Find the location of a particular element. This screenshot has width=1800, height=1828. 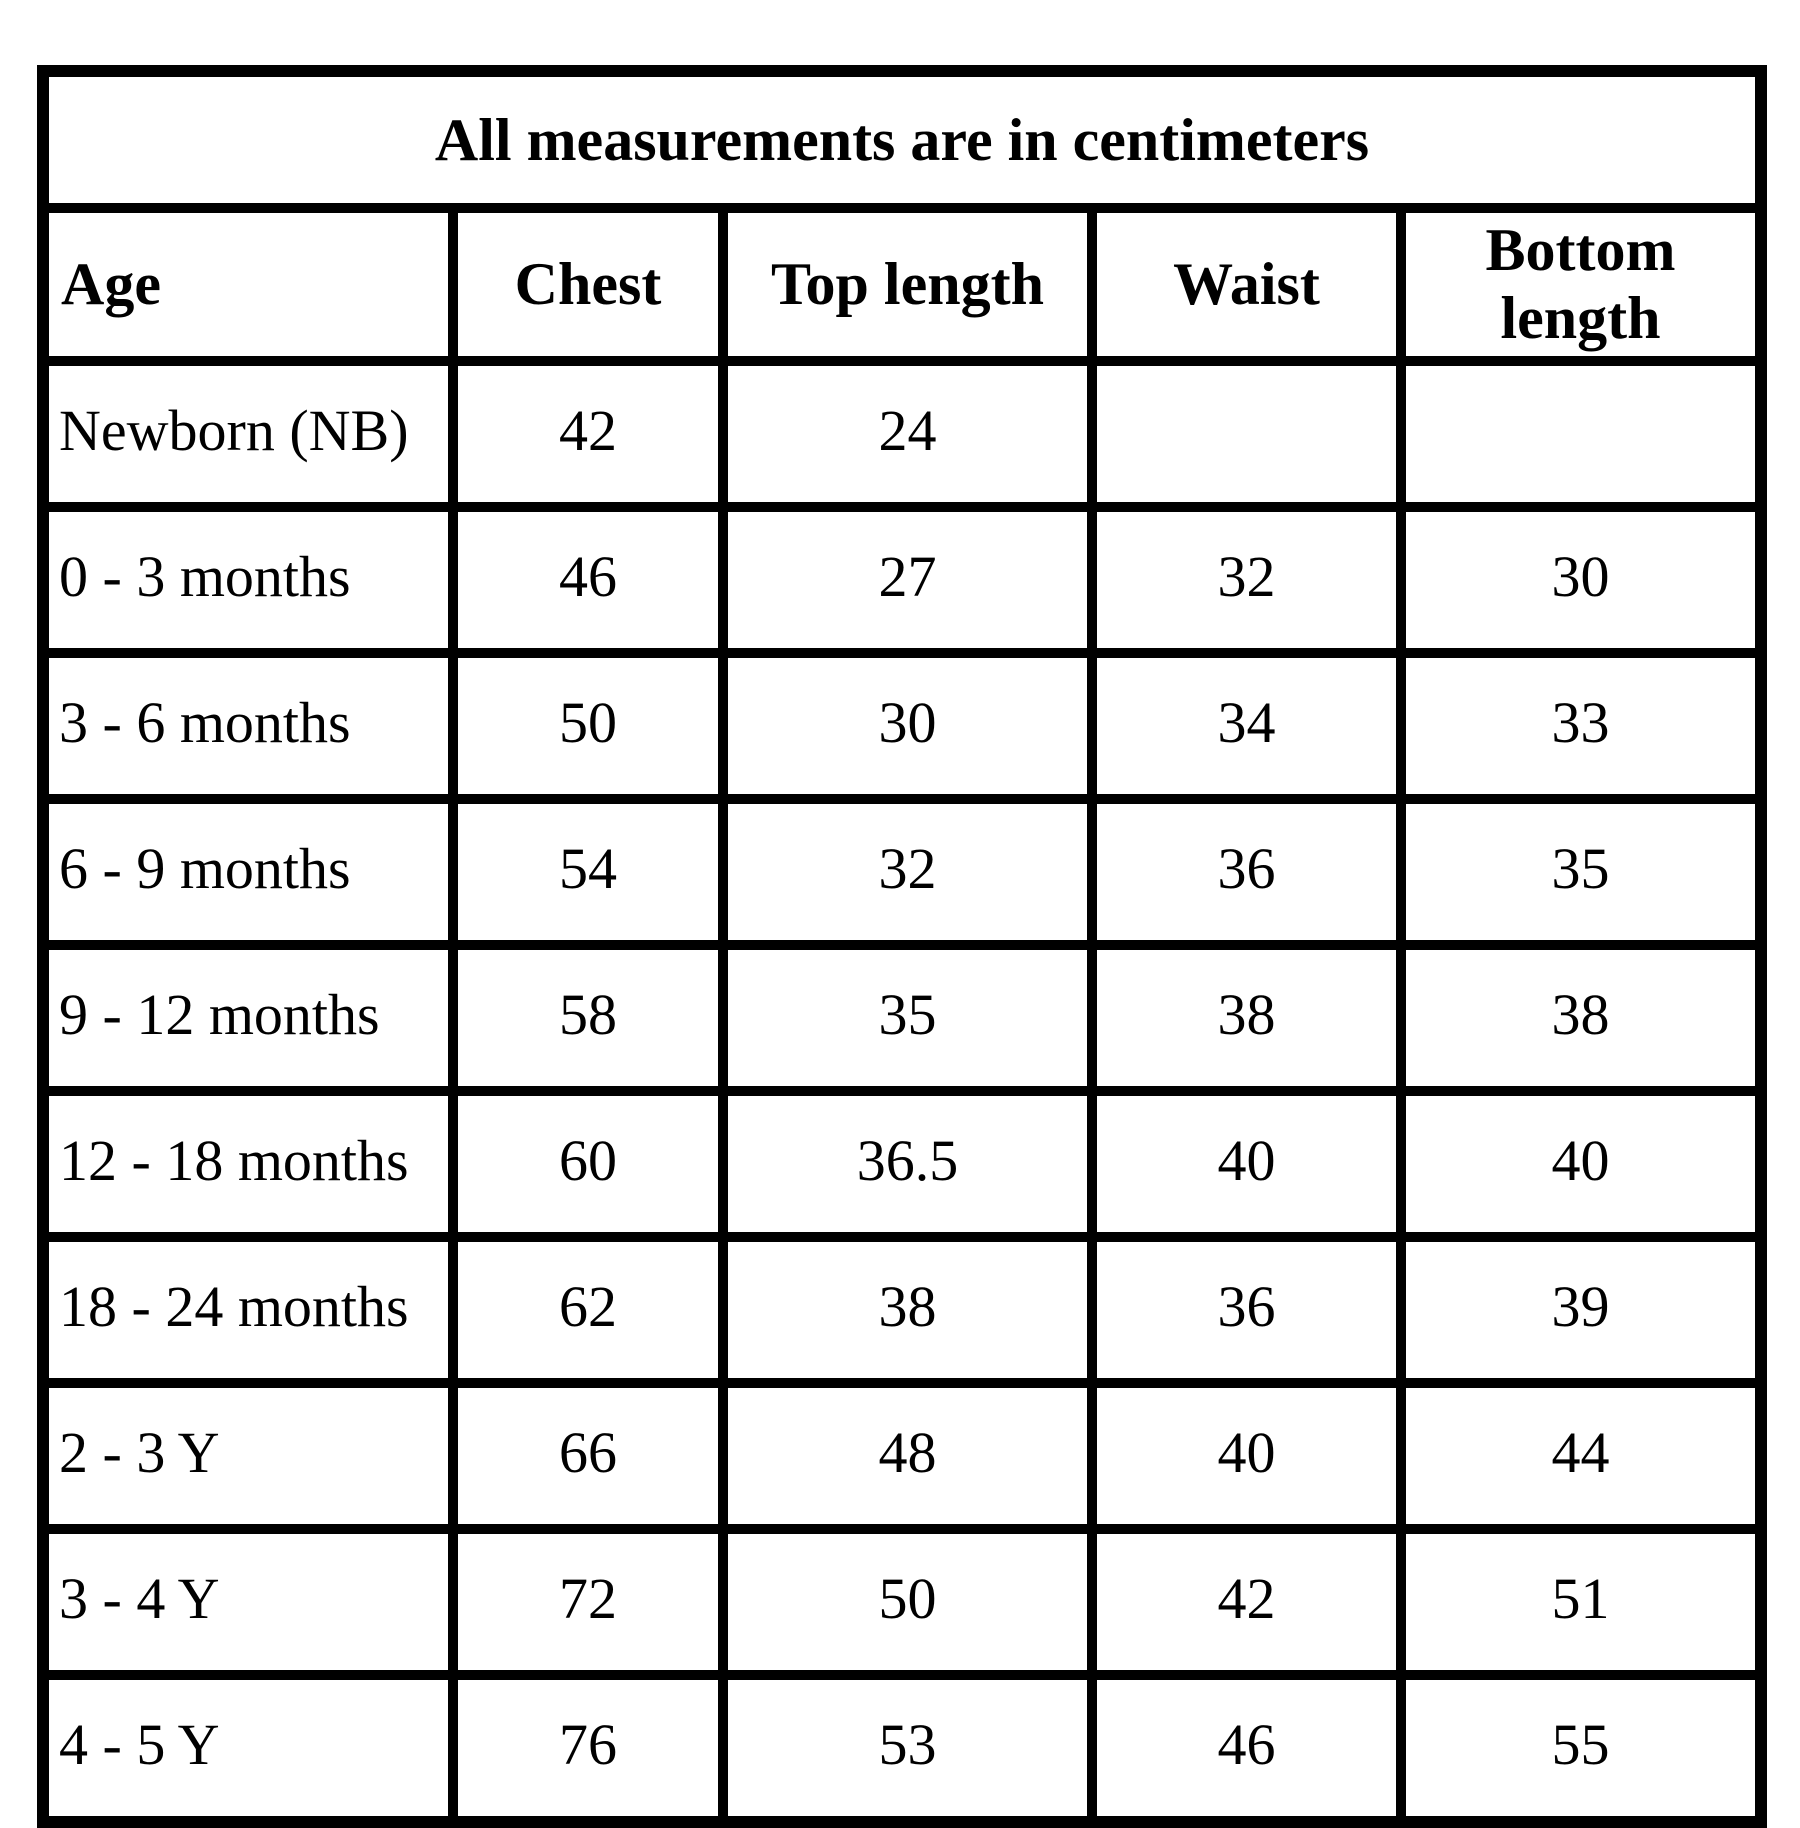

age-cell: 0 - 3 months is located at coordinates (248, 580).